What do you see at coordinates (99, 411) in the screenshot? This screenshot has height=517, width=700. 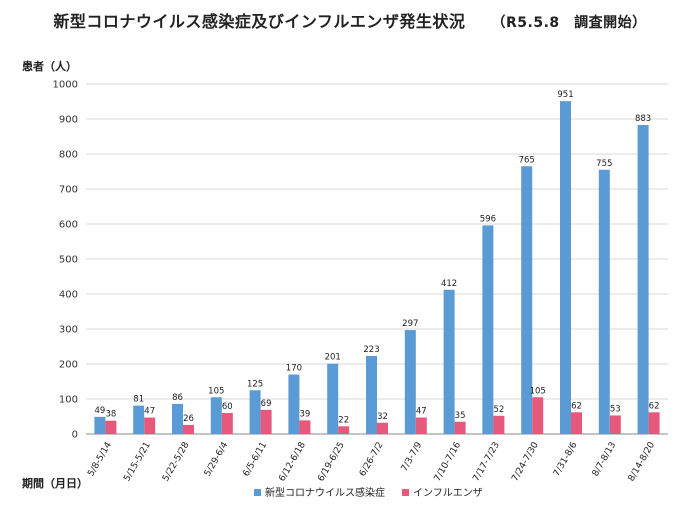 I see `data-label-covid: 49` at bounding box center [99, 411].